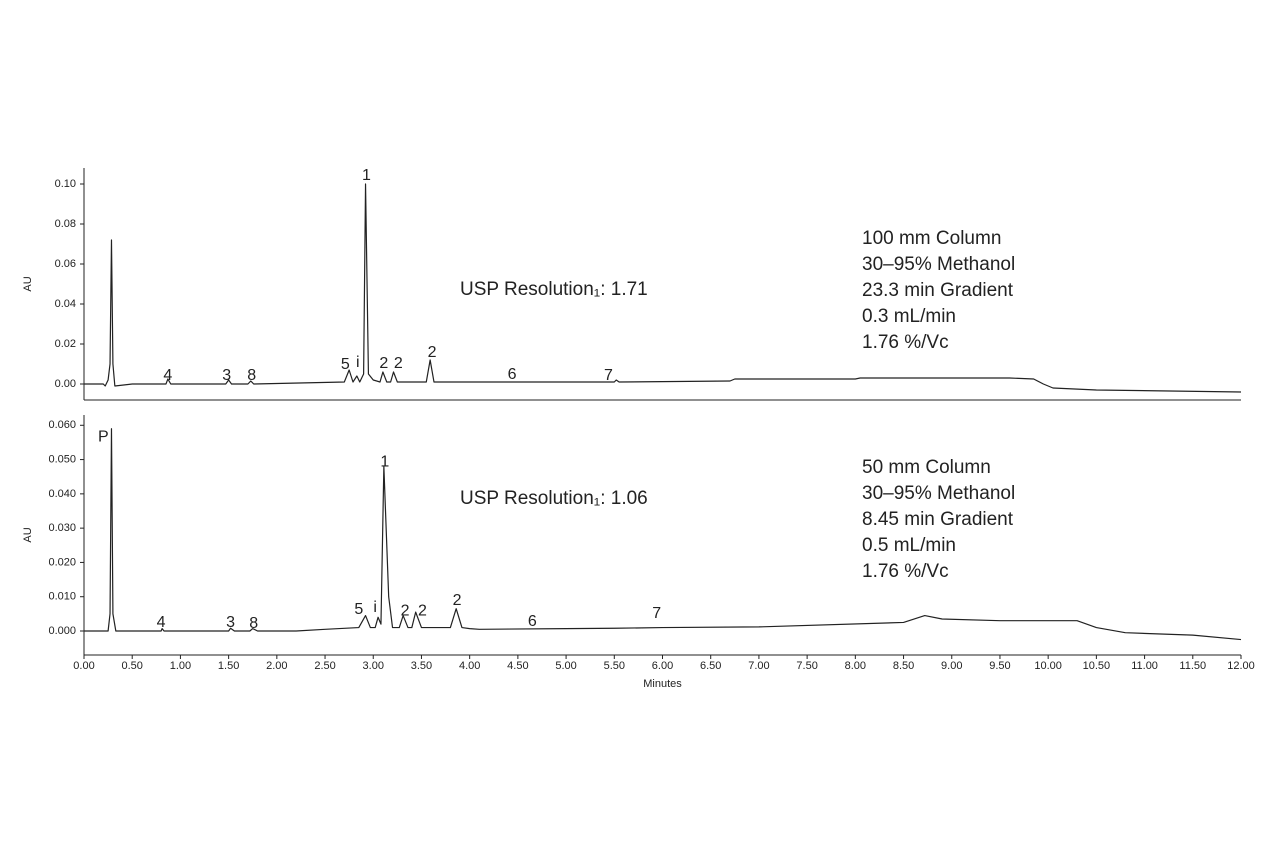  I want to click on condition: 23.3 min Gradient, so click(938, 290).